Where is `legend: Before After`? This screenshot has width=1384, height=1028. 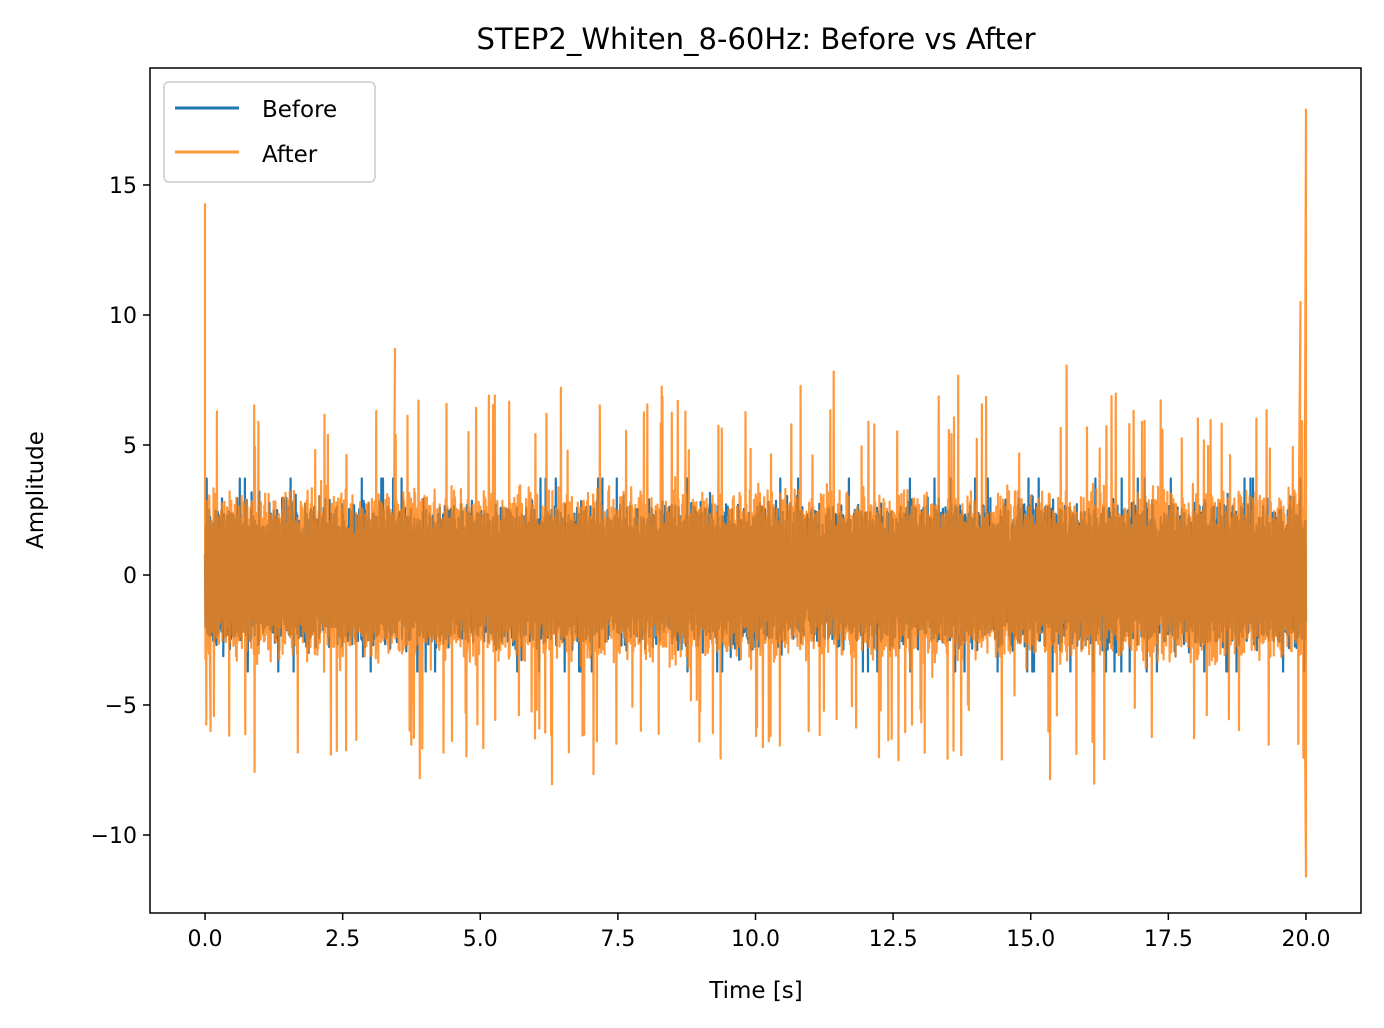
legend: Before After is located at coordinates (269, 132).